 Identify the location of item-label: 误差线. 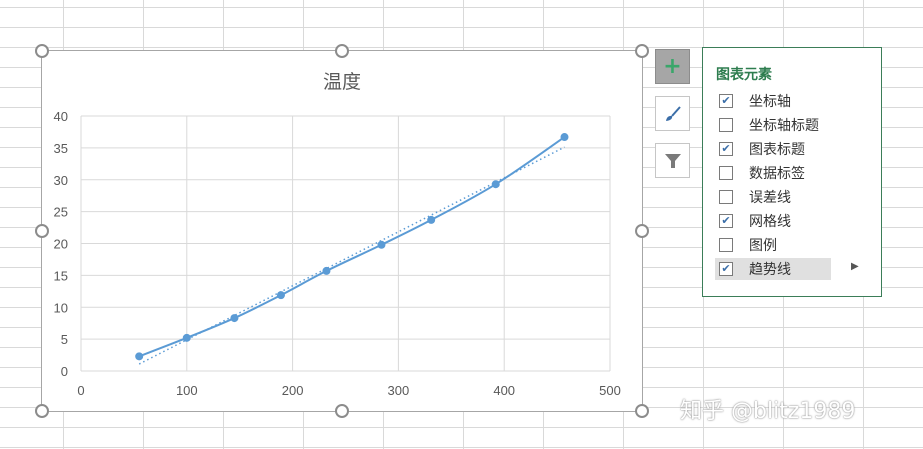
(770, 198).